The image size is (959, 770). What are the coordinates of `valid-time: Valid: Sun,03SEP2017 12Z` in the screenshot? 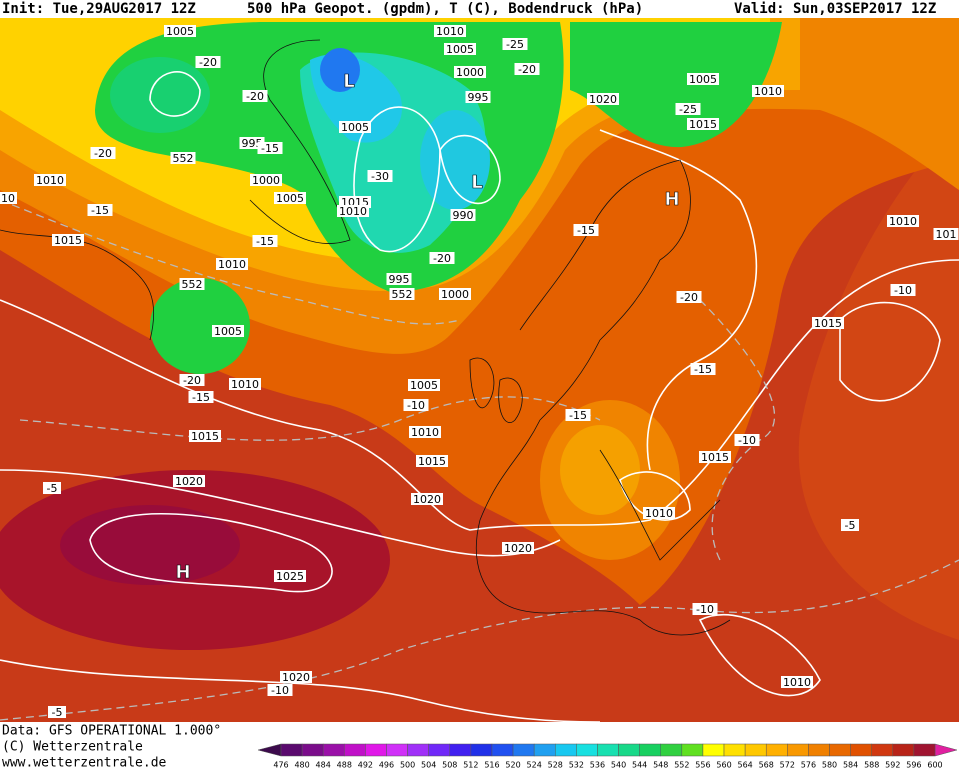 It's located at (835, 9).